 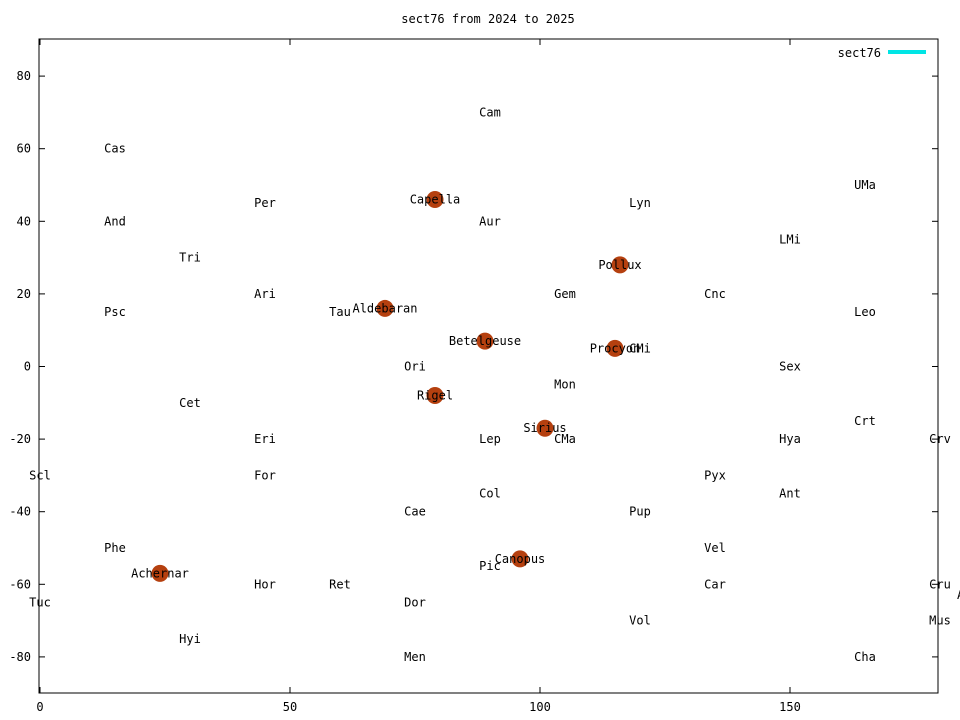 What do you see at coordinates (190, 403) in the screenshot?
I see `constellation-label: Cet` at bounding box center [190, 403].